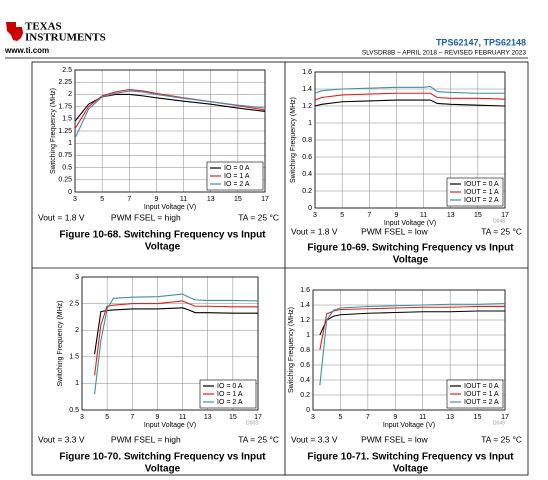 The width and height of the screenshot is (548, 480). I want to click on y-tick-label: 2.25, so click(65, 82).